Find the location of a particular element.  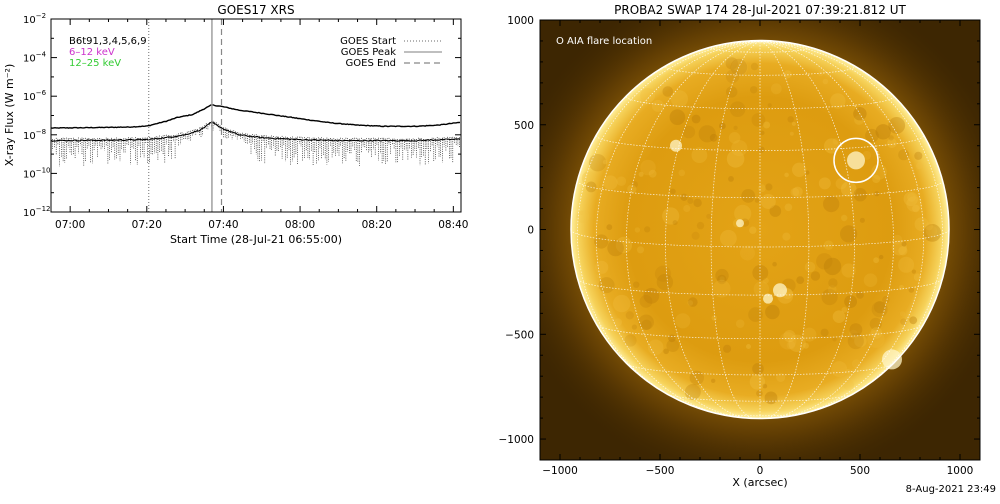

goes-y-axis-label: X-ray Flux (W m⁻²) is located at coordinates (9, 115).